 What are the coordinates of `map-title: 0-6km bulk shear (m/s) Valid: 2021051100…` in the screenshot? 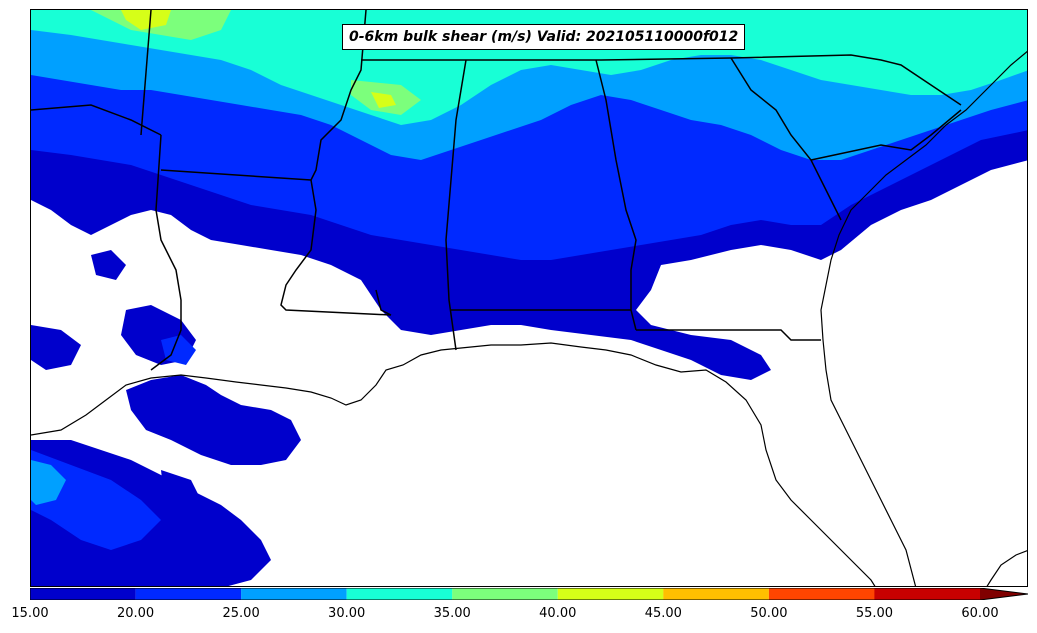 It's located at (544, 37).